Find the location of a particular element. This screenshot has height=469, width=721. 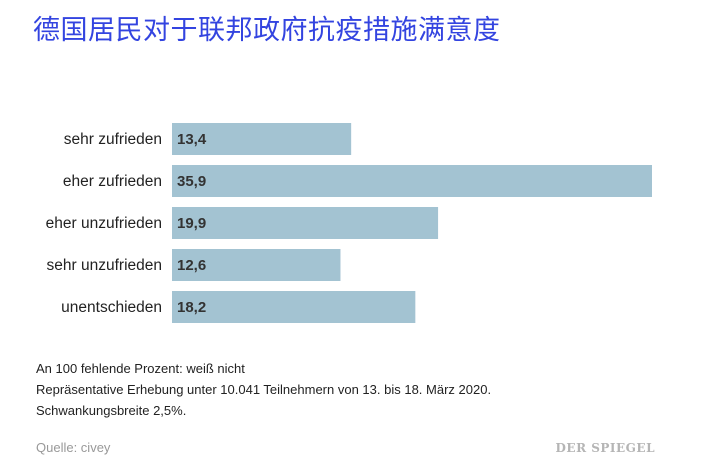

bar-sehr-zufrieden is located at coordinates (262, 139).